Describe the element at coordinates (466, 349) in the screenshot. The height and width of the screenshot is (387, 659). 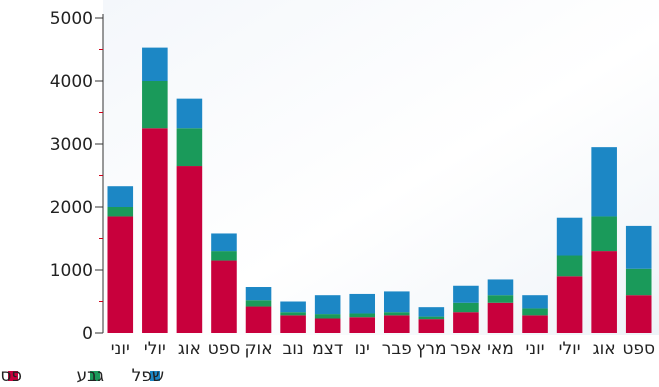
I see `x-tick-label: אפר` at that location.